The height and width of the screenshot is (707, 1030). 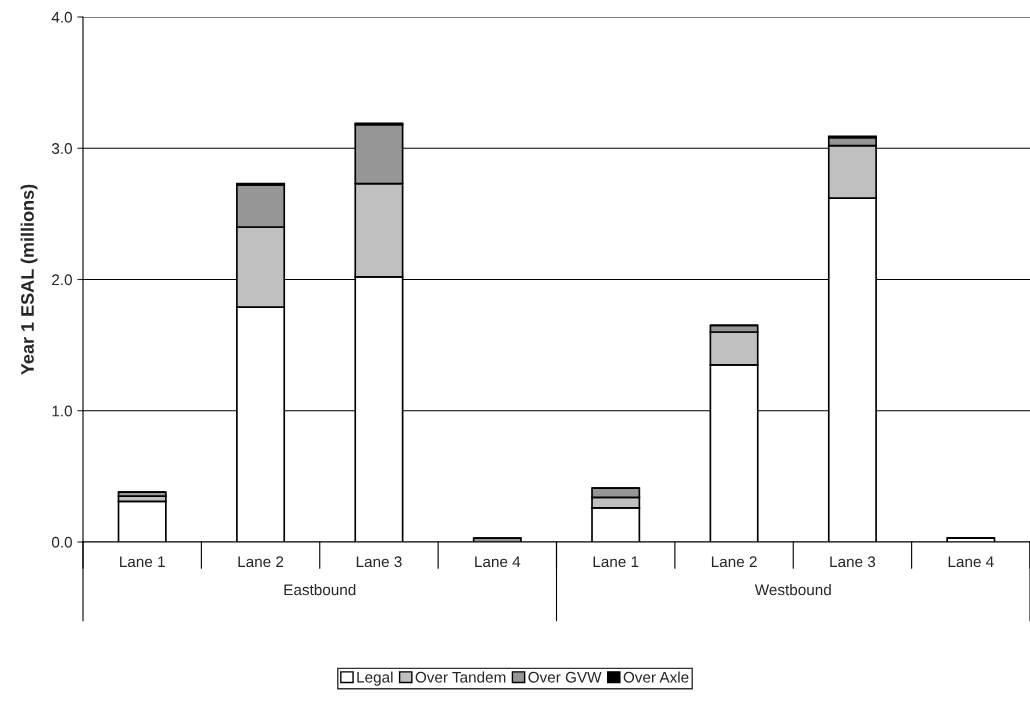 What do you see at coordinates (460, 677) in the screenshot?
I see `legend-label: Over Tandem` at bounding box center [460, 677].